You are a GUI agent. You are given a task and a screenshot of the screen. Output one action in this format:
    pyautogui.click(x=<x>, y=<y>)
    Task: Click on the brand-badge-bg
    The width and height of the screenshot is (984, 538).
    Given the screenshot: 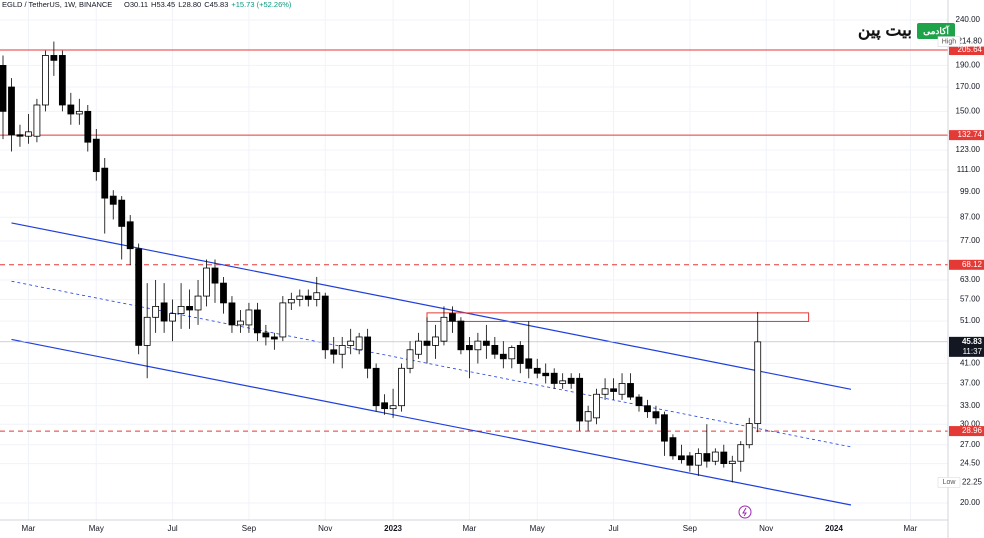 What is the action you would take?
    pyautogui.click(x=936, y=31)
    